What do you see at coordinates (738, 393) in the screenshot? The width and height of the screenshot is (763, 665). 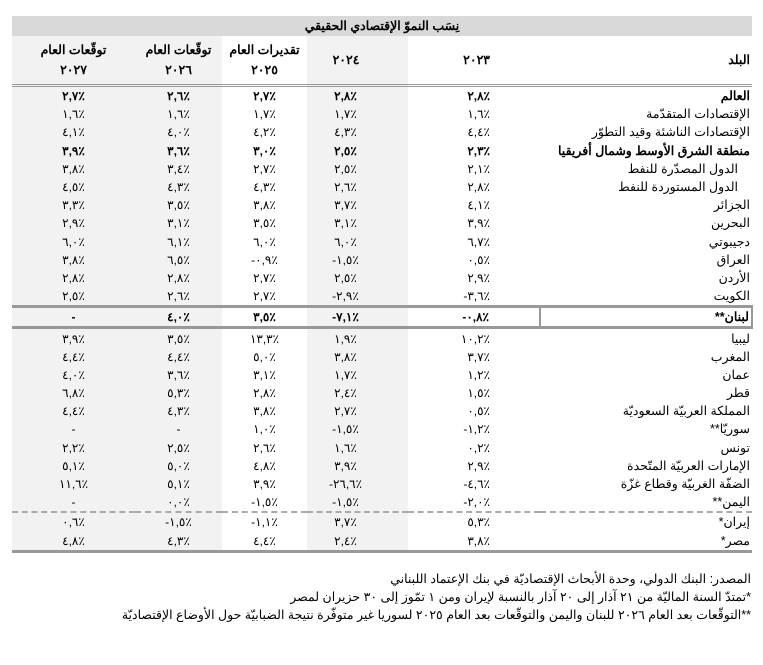 I see `country-name: قطر` at bounding box center [738, 393].